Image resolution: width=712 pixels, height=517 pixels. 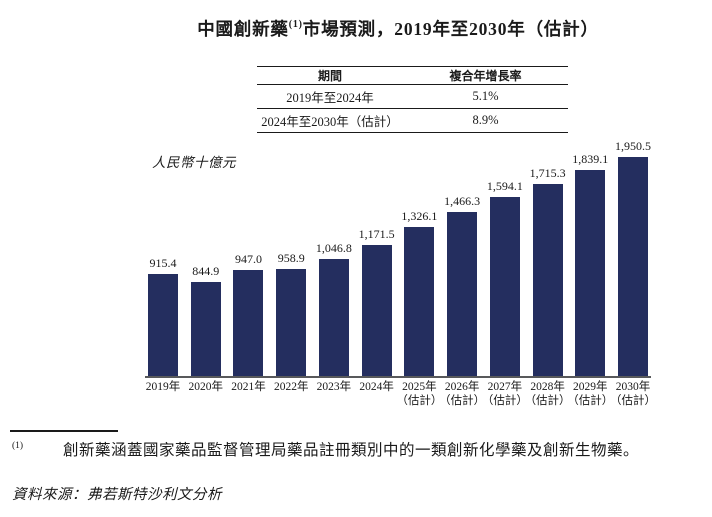 I want to click on table-cell-period-2: 2024年至2030年（估計）, so click(x=330, y=122).